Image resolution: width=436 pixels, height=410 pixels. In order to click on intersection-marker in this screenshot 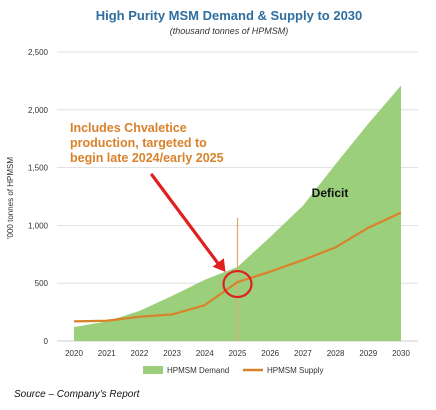, I will do `click(237, 284)`.